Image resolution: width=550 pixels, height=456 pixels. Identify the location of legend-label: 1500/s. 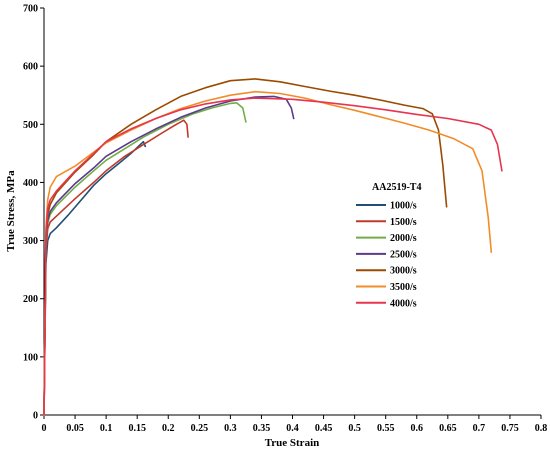
(403, 222).